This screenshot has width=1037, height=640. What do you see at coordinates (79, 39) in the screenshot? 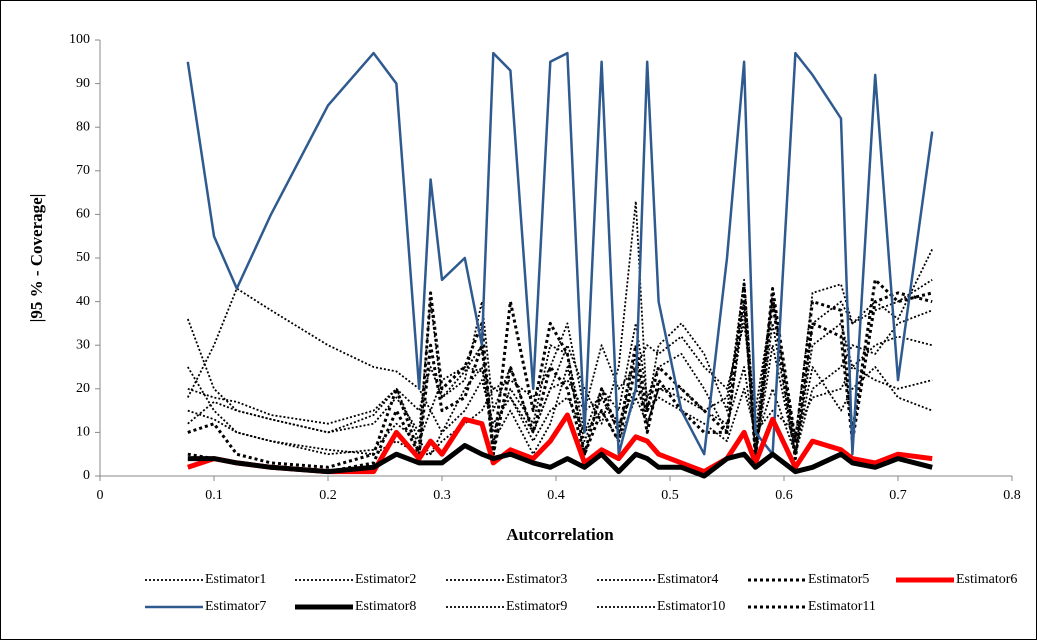
I see `y-tick-label: 100` at bounding box center [79, 39].